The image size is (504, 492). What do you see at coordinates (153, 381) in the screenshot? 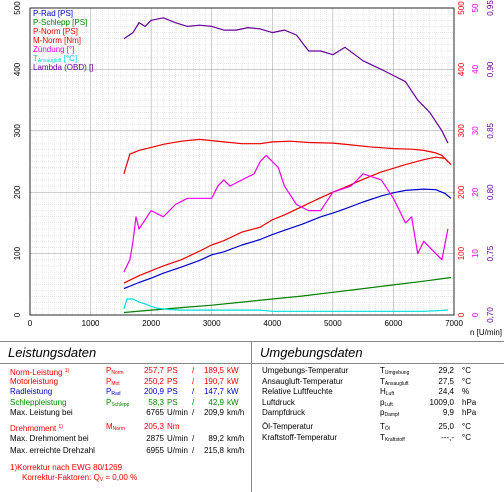
I see `cell: 250,2` at bounding box center [153, 381].